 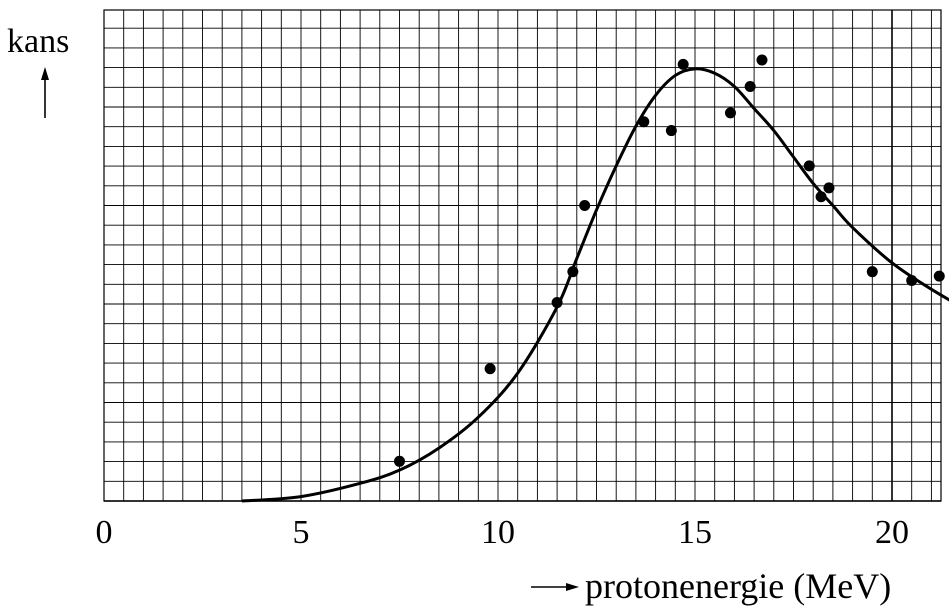 What do you see at coordinates (104, 532) in the screenshot?
I see `x-tick-label: 0` at bounding box center [104, 532].